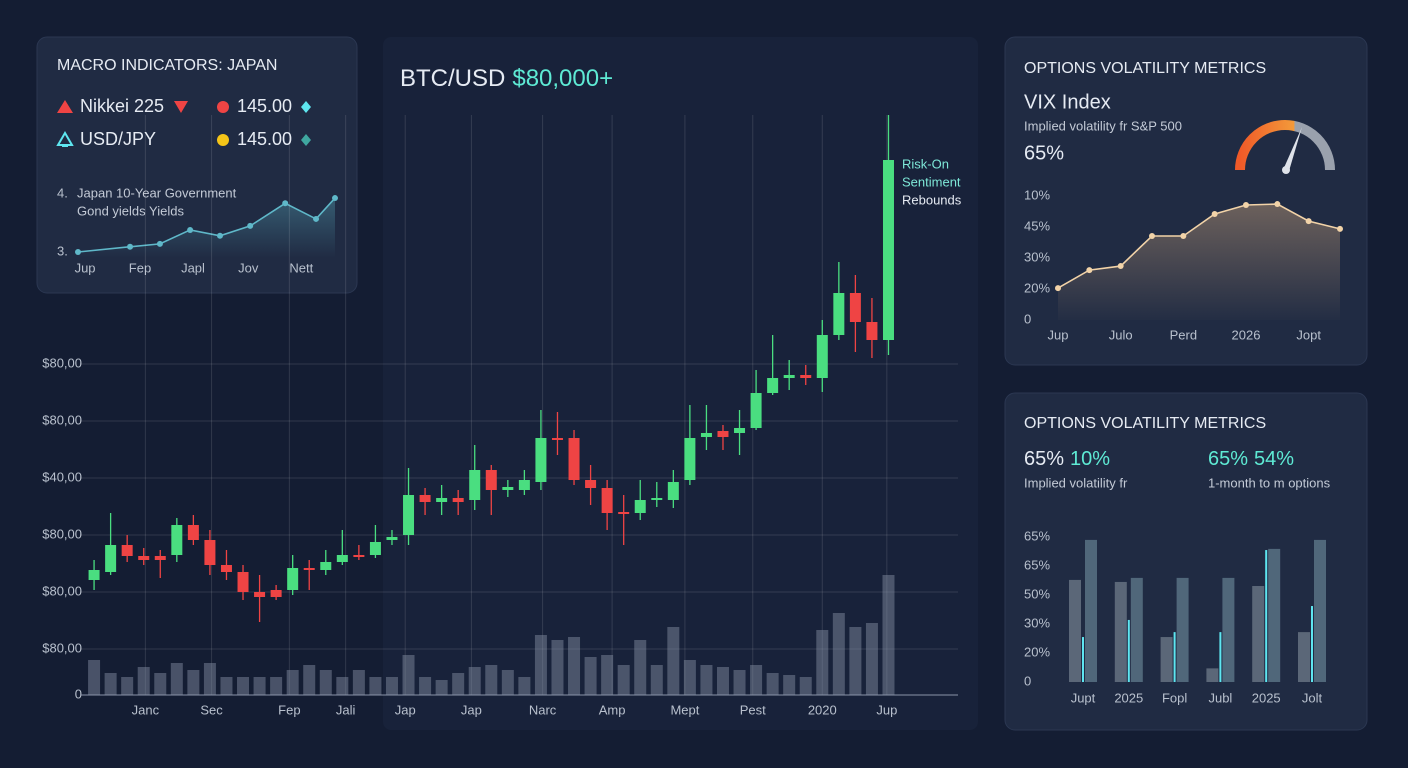 Image resolution: width=1408 pixels, height=768 pixels. I want to click on caption: 1-month to m options, so click(1269, 482).